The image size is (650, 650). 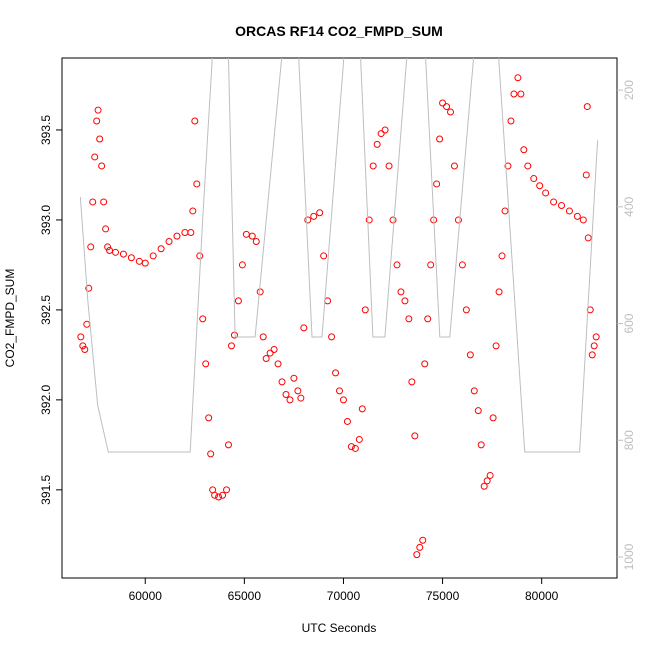 I want to click on y2-tick-label: 800, so click(x=629, y=440).